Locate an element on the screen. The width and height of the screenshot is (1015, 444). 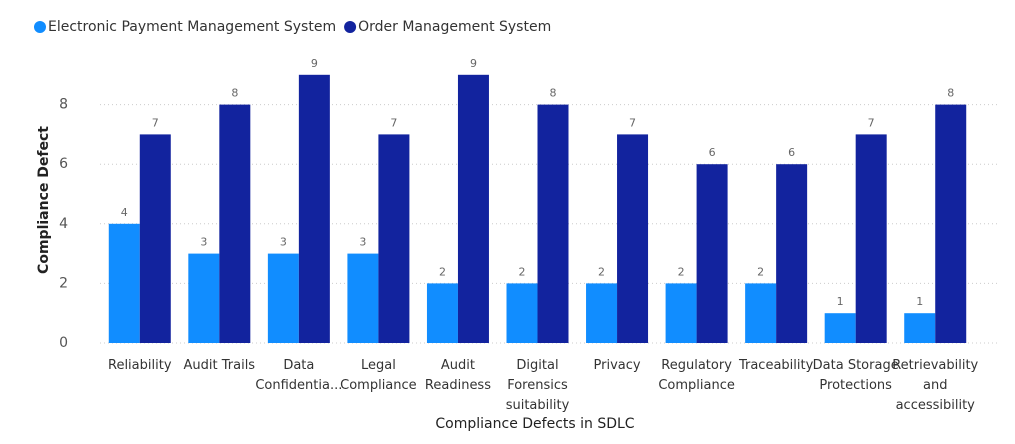
x-tick-label: Traceability is located at coordinates (776, 365).